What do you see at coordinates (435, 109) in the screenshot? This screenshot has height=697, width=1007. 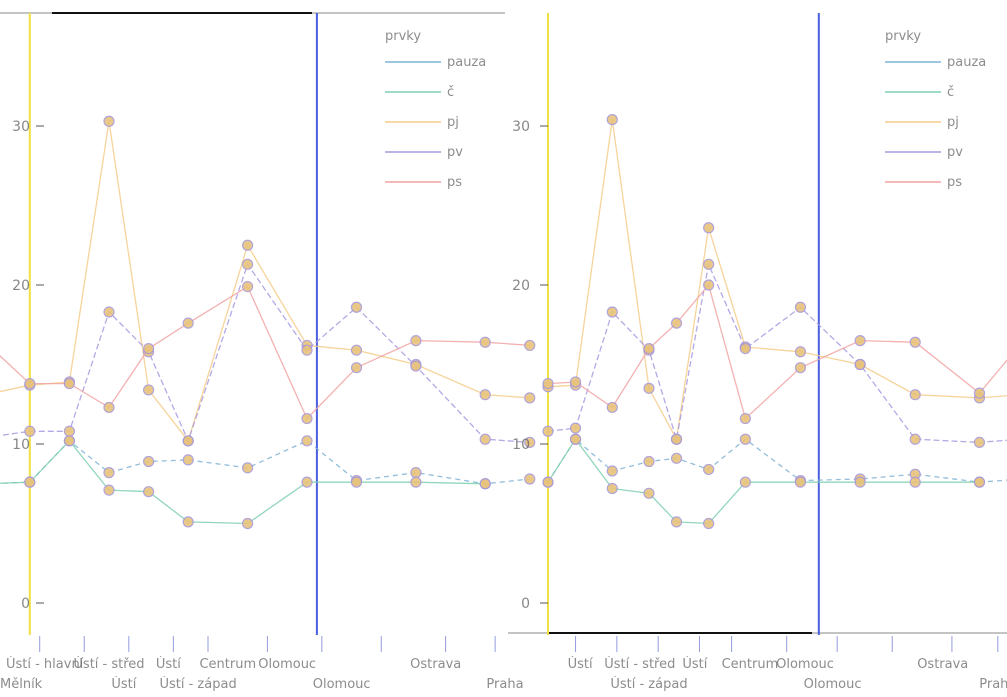 I see `legend: prvky pauza č pj pv ps` at bounding box center [435, 109].